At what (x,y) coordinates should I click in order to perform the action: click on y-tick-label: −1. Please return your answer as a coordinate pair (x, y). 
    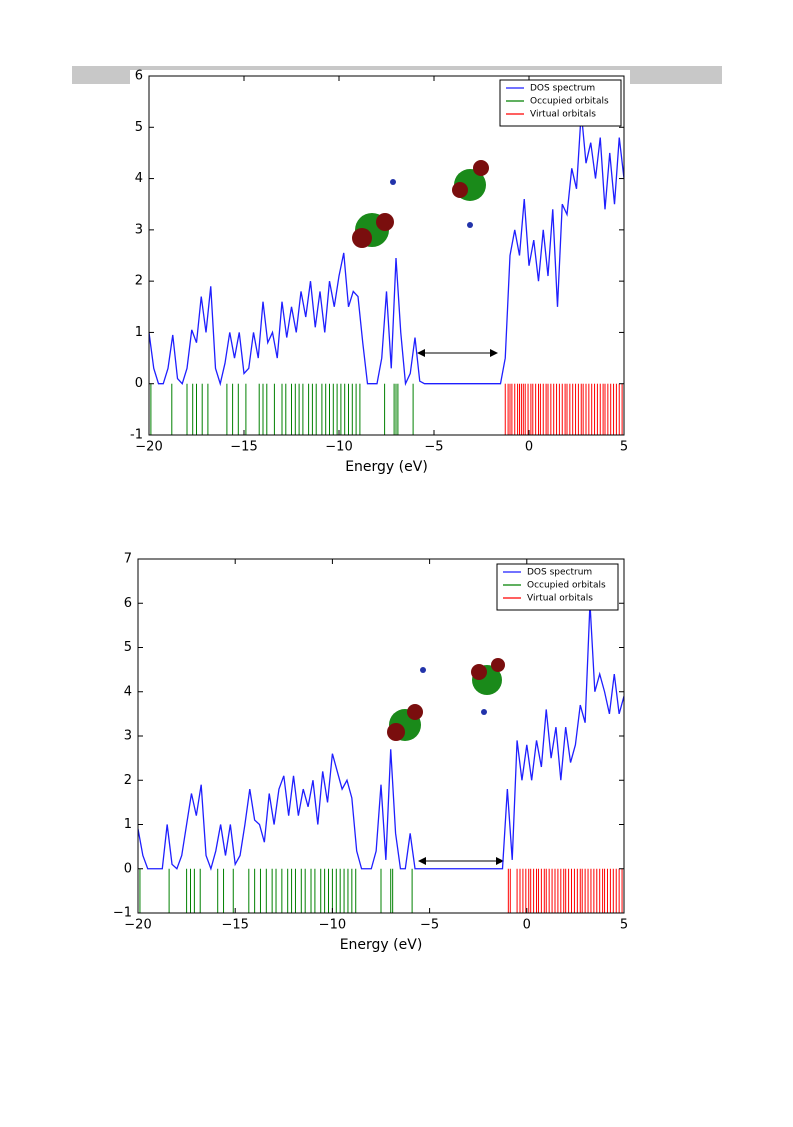
    Looking at the image, I should click on (122, 913).